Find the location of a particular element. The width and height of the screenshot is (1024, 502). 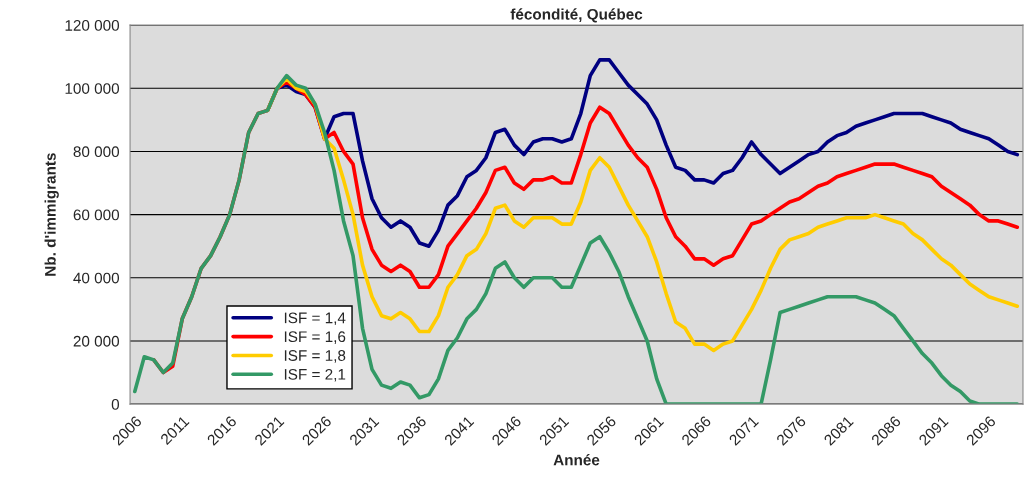

y-tick-label: 60 000 is located at coordinates (96, 215).